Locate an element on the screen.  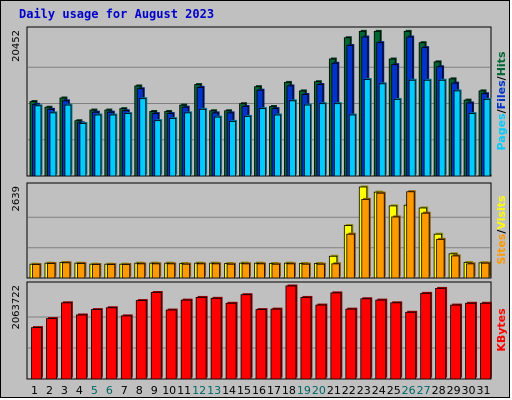
legend-sites-visits: Sites/Visits is located at coordinates (501, 230).